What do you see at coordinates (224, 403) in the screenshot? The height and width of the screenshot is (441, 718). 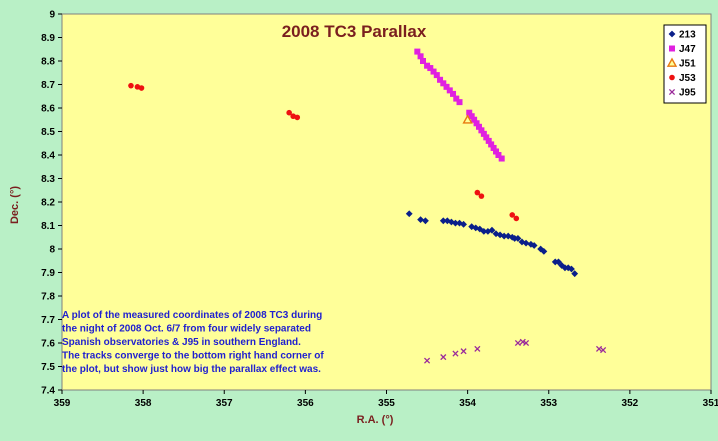 I see `x-tick-label: 357` at bounding box center [224, 403].